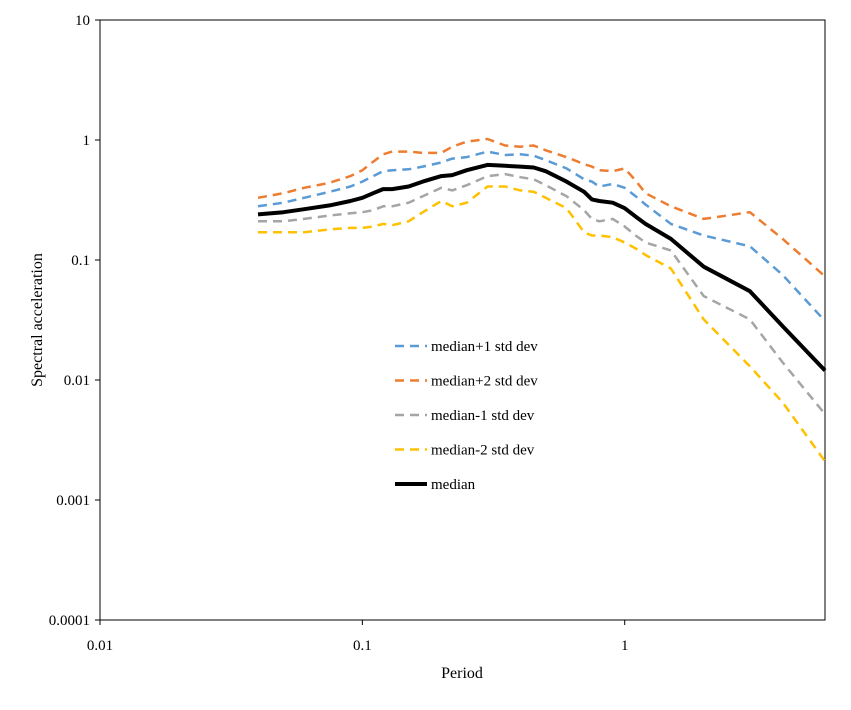  I want to click on legend-label-median-1-std-dev: median-1 std dev, so click(483, 416).